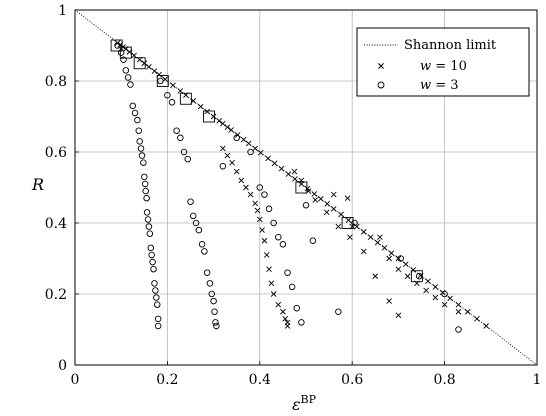  Describe the element at coordinates (425, 85) in the screenshot. I see `legend-w3-var: w` at that location.